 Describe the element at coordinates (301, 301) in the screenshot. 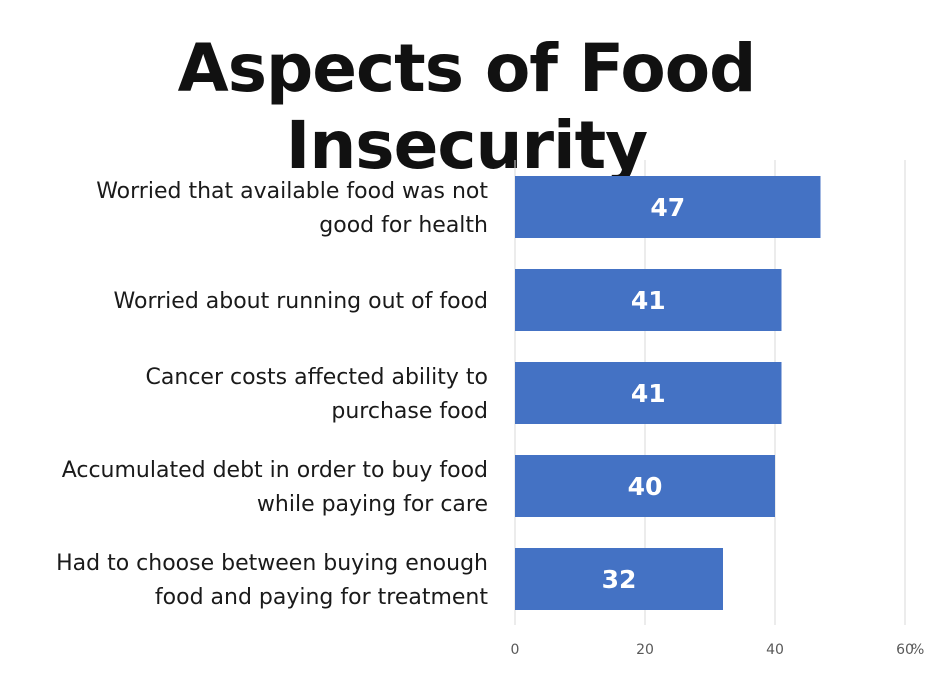

I see `category-label-2-line-1: Worried about running out of food` at that location.